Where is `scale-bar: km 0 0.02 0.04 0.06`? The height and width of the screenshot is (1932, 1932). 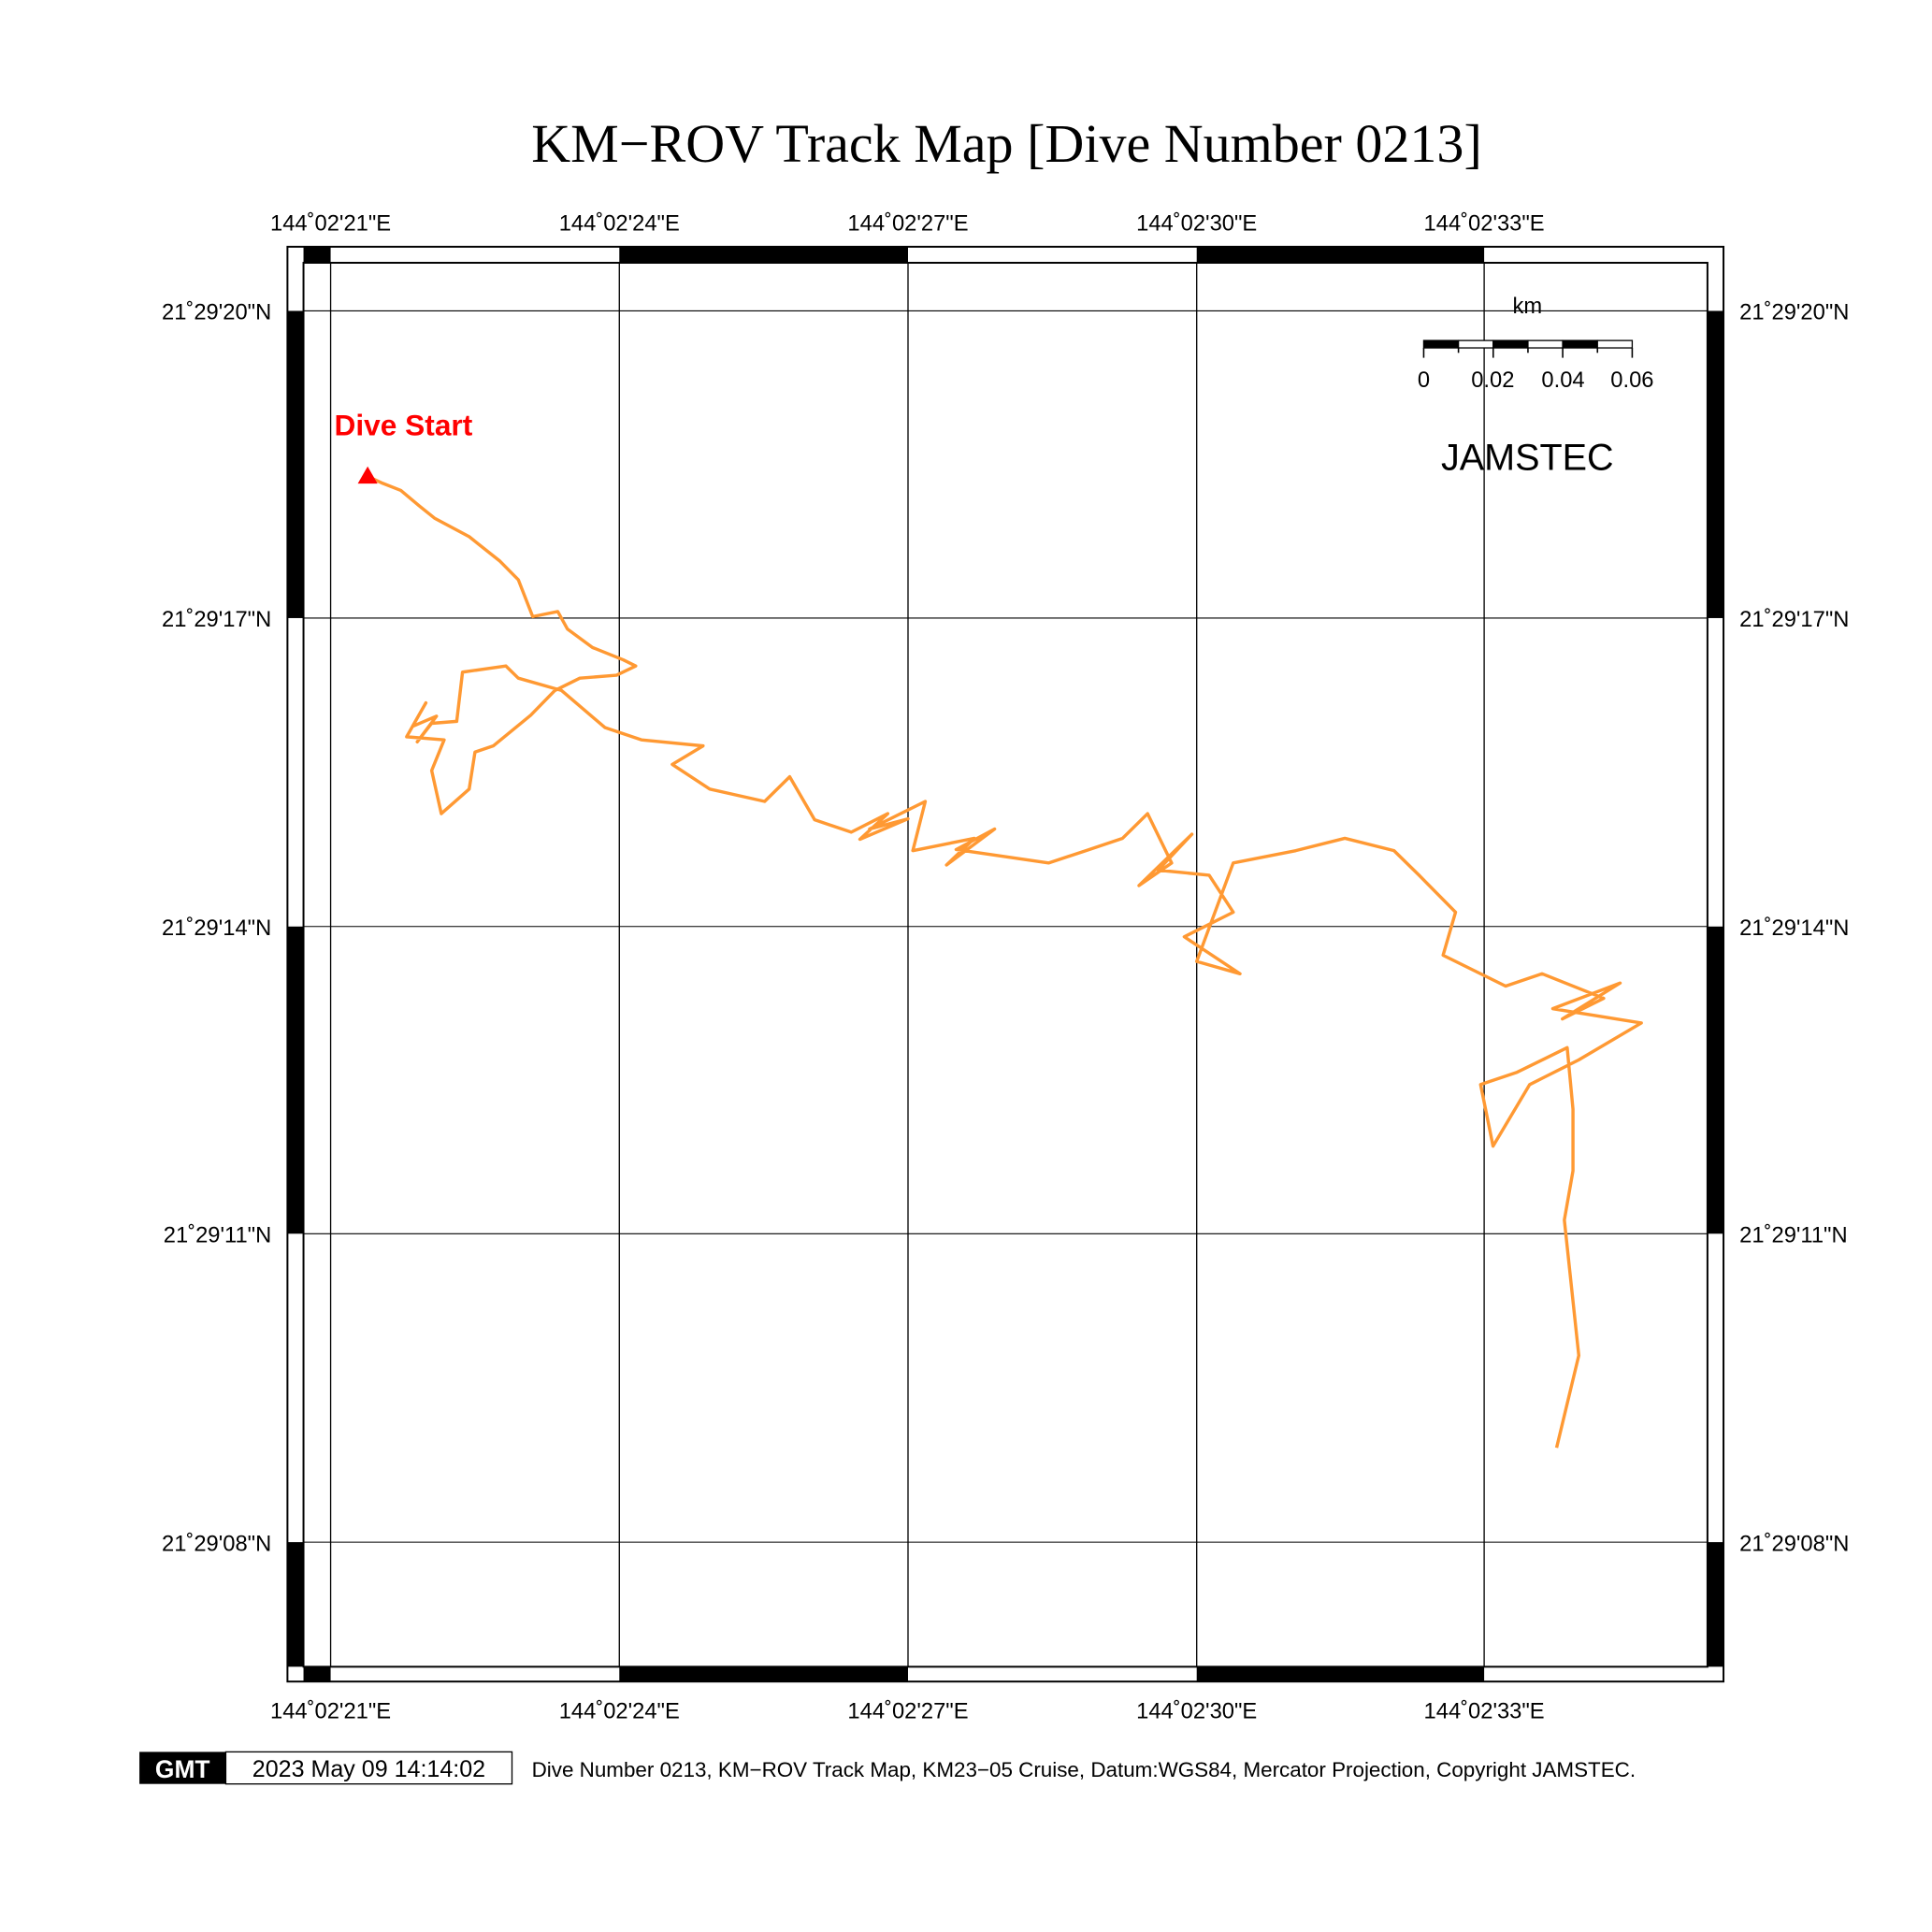 scale-bar: km 0 0.02 0.04 0.06 is located at coordinates (1536, 344).